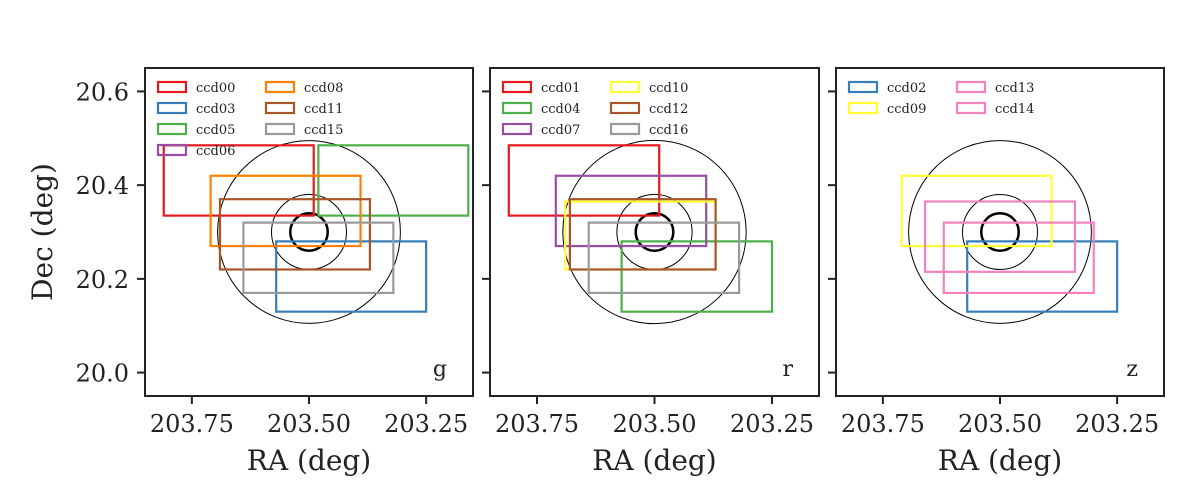  I want to click on y-tick-label-3: 20.6, so click(102, 92).